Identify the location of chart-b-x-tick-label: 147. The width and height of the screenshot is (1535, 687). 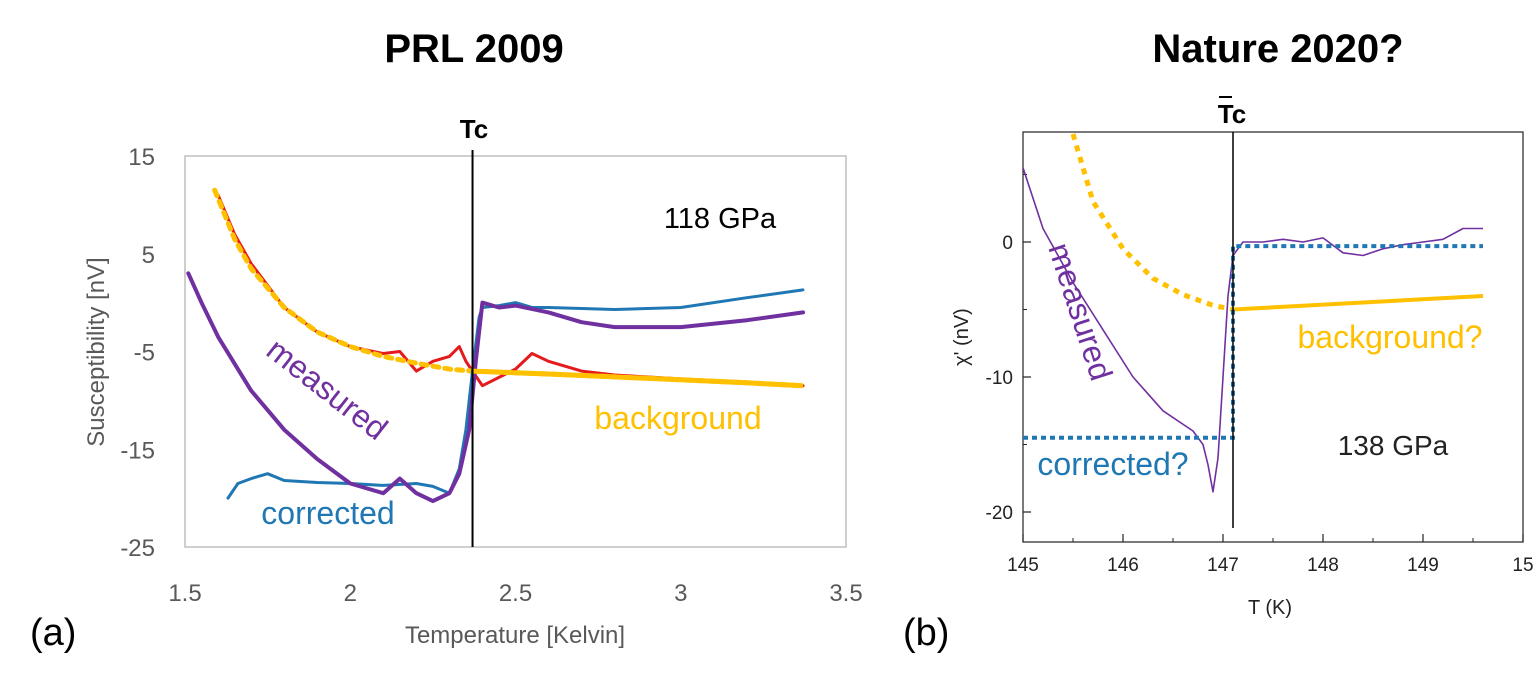
(1223, 565).